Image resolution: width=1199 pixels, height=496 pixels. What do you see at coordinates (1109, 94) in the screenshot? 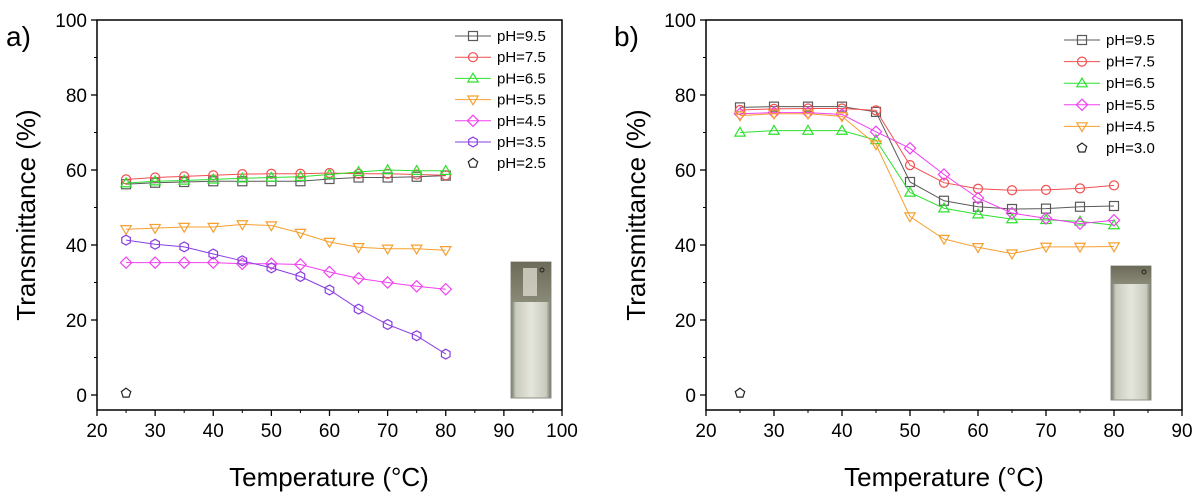
I see `legend-b: pH=9.5 pH=7.5 pH=6.5 pH=5.5 pH=4.5 pH=3.0` at bounding box center [1109, 94].